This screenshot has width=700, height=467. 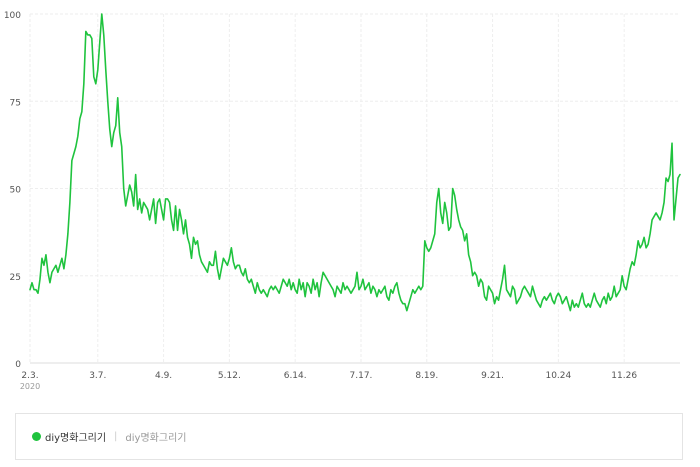 I want to click on x-tick-label: 7.17., so click(x=361, y=376).